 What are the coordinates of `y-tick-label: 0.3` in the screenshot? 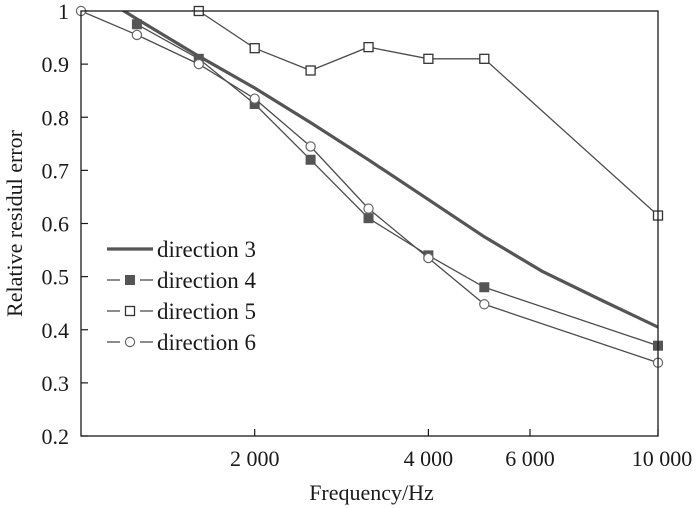 It's located at (56, 383).